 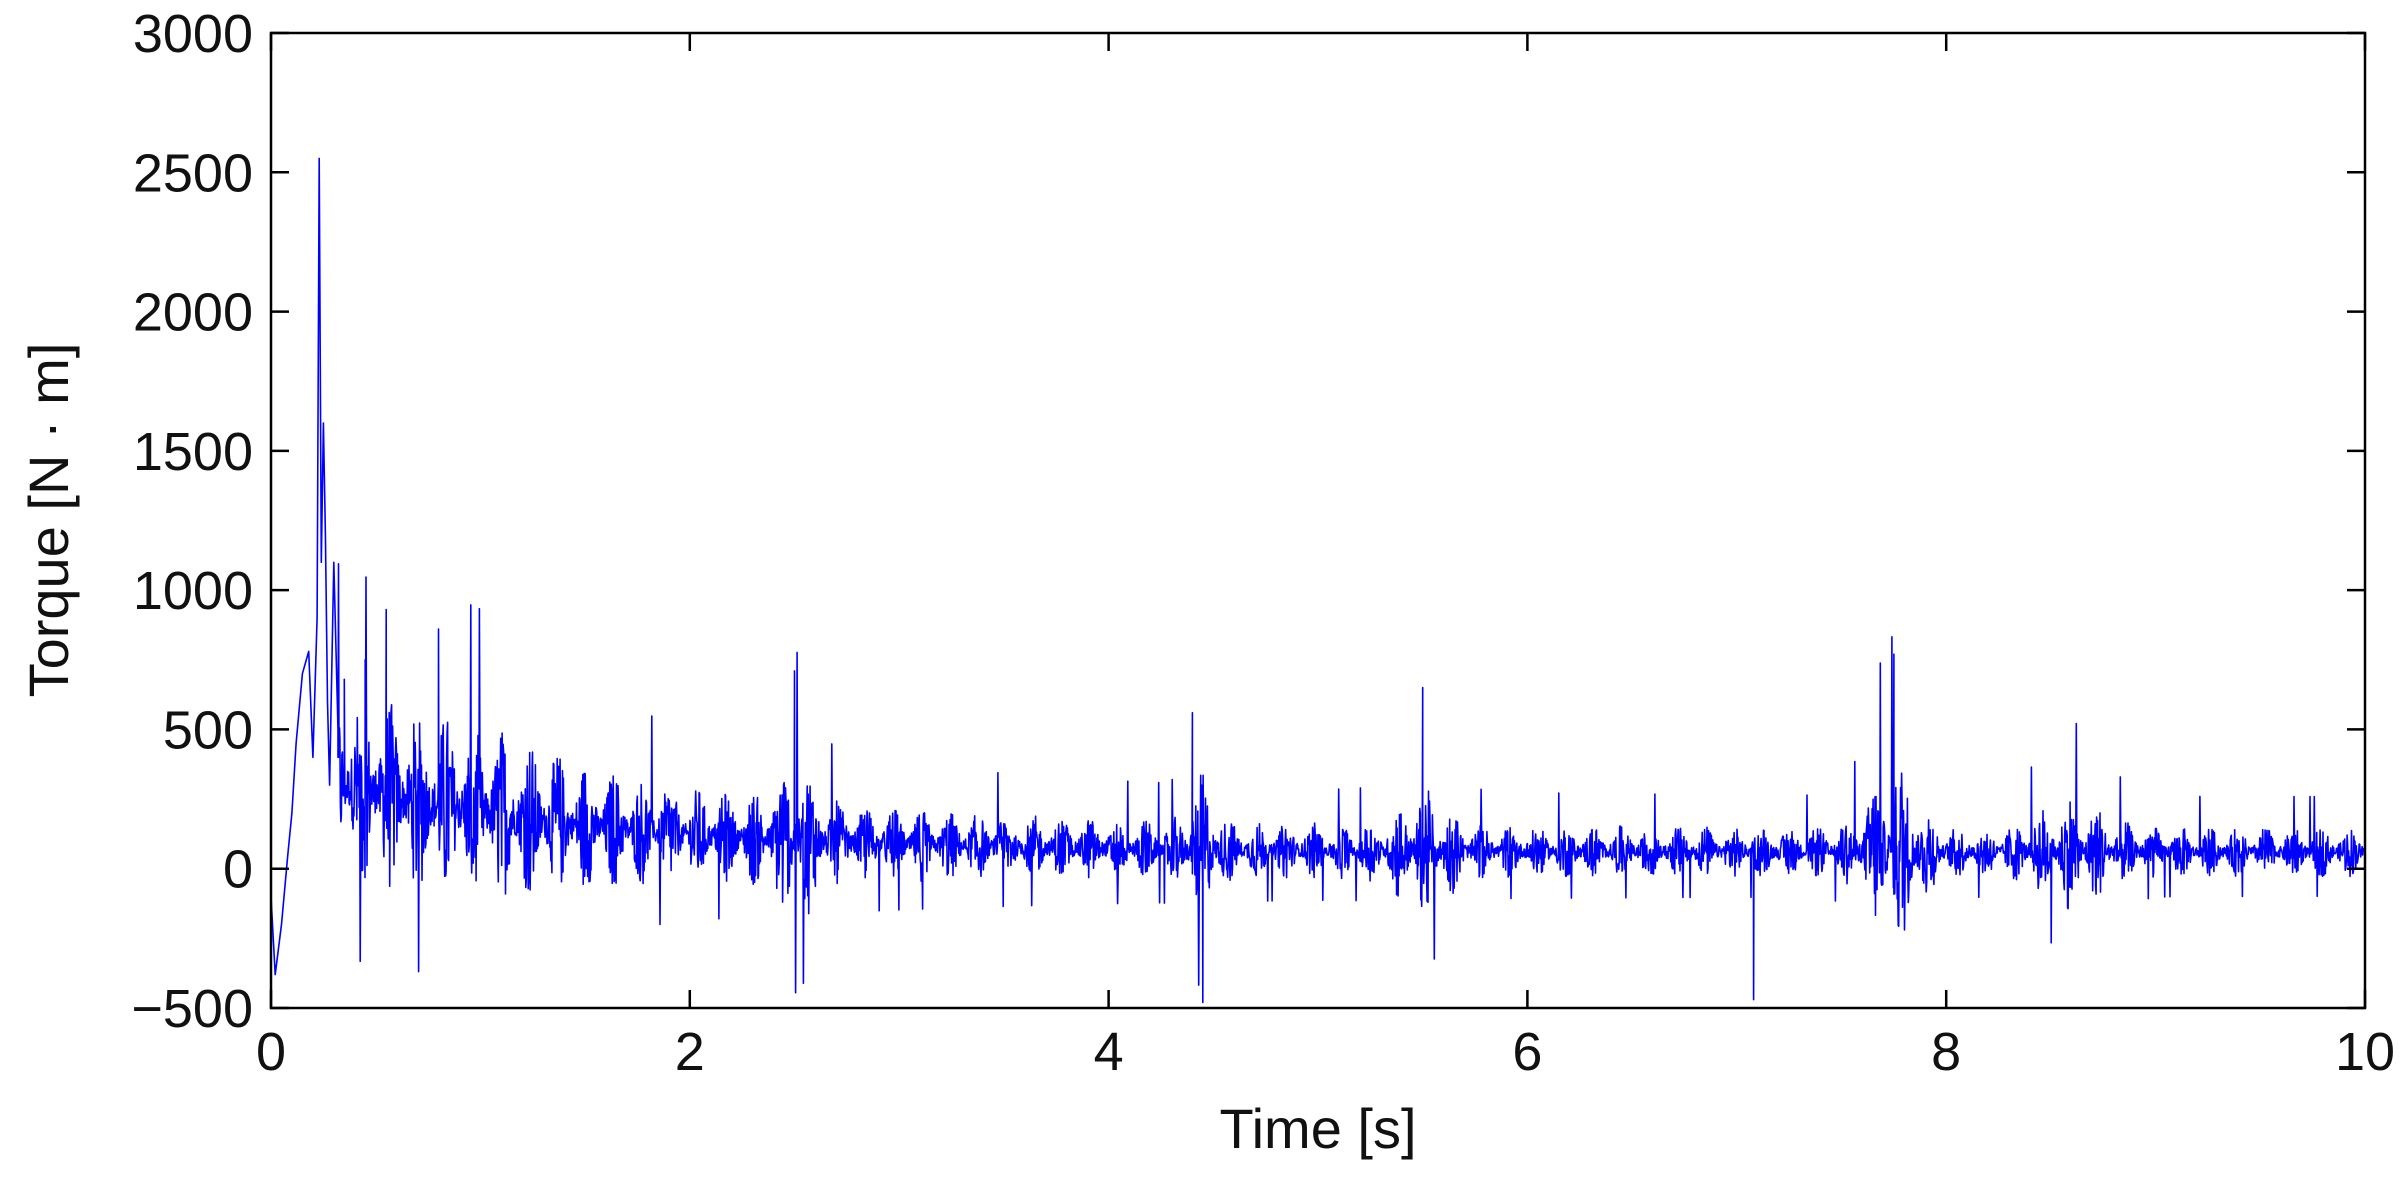 I want to click on x-tick-label: 4, so click(x=1109, y=1052).